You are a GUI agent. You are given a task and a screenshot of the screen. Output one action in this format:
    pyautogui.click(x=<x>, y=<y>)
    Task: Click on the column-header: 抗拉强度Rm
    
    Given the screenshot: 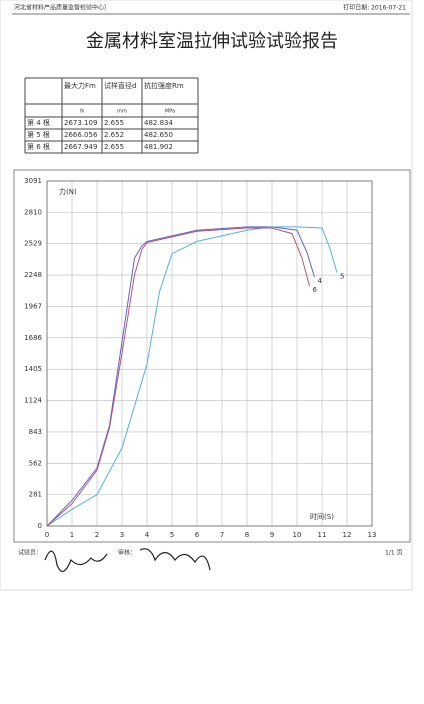 What is the action you would take?
    pyautogui.click(x=164, y=85)
    